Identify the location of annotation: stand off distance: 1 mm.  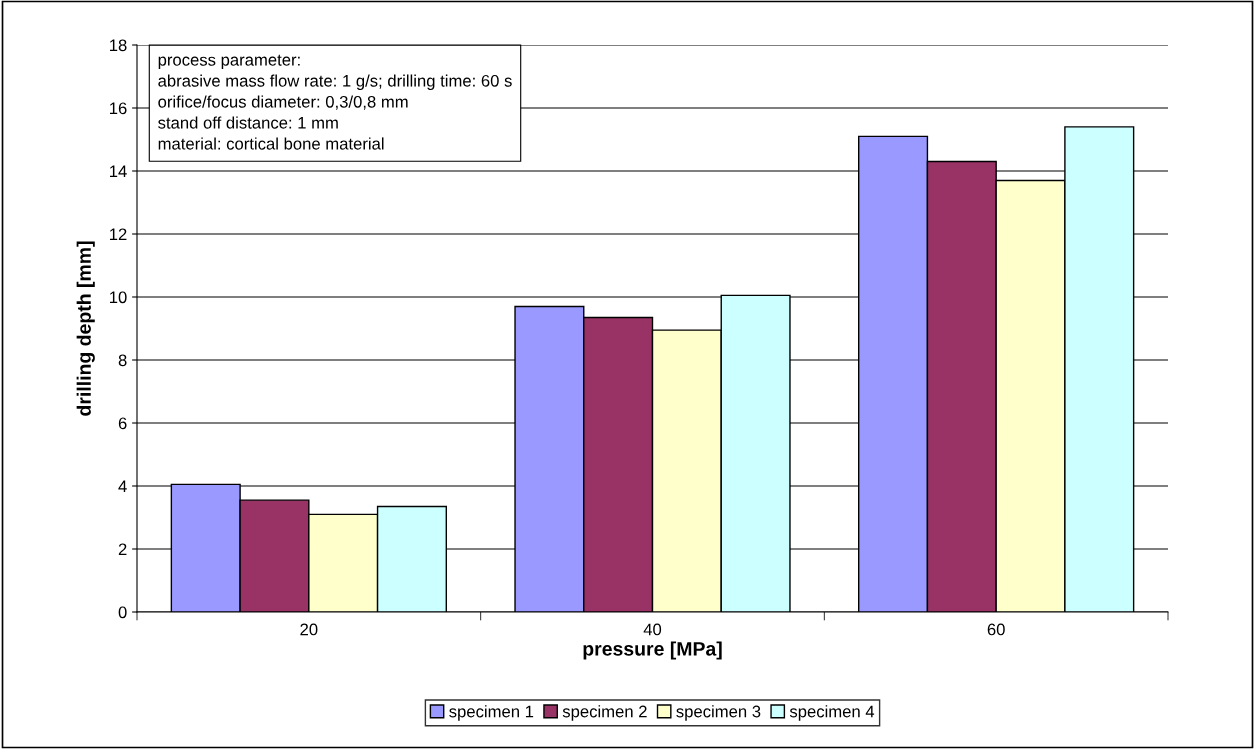
(248, 122).